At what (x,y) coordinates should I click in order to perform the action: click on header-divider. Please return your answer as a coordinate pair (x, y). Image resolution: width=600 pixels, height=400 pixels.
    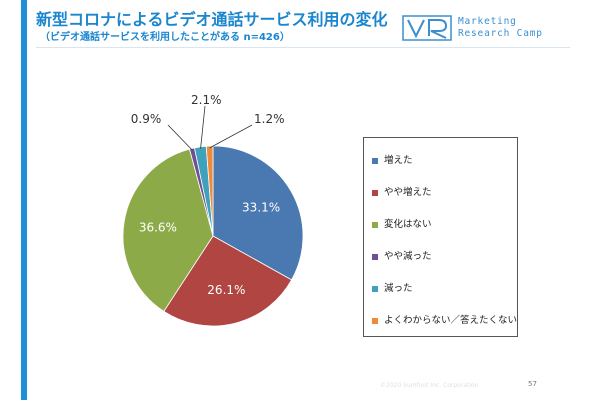
    Looking at the image, I should click on (303, 47).